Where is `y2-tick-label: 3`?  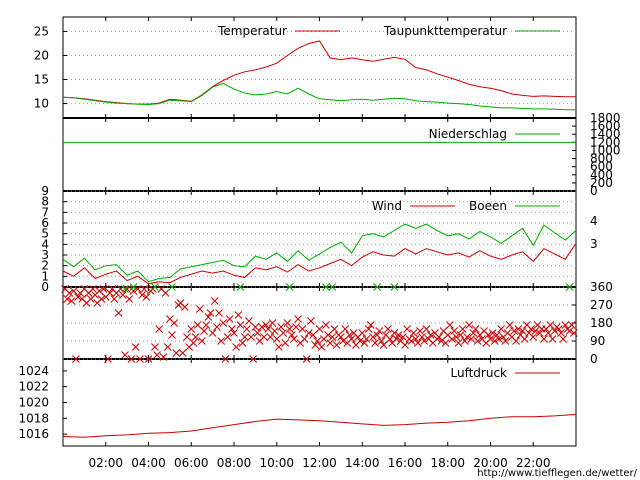 y2-tick-label: 3 is located at coordinates (594, 244).